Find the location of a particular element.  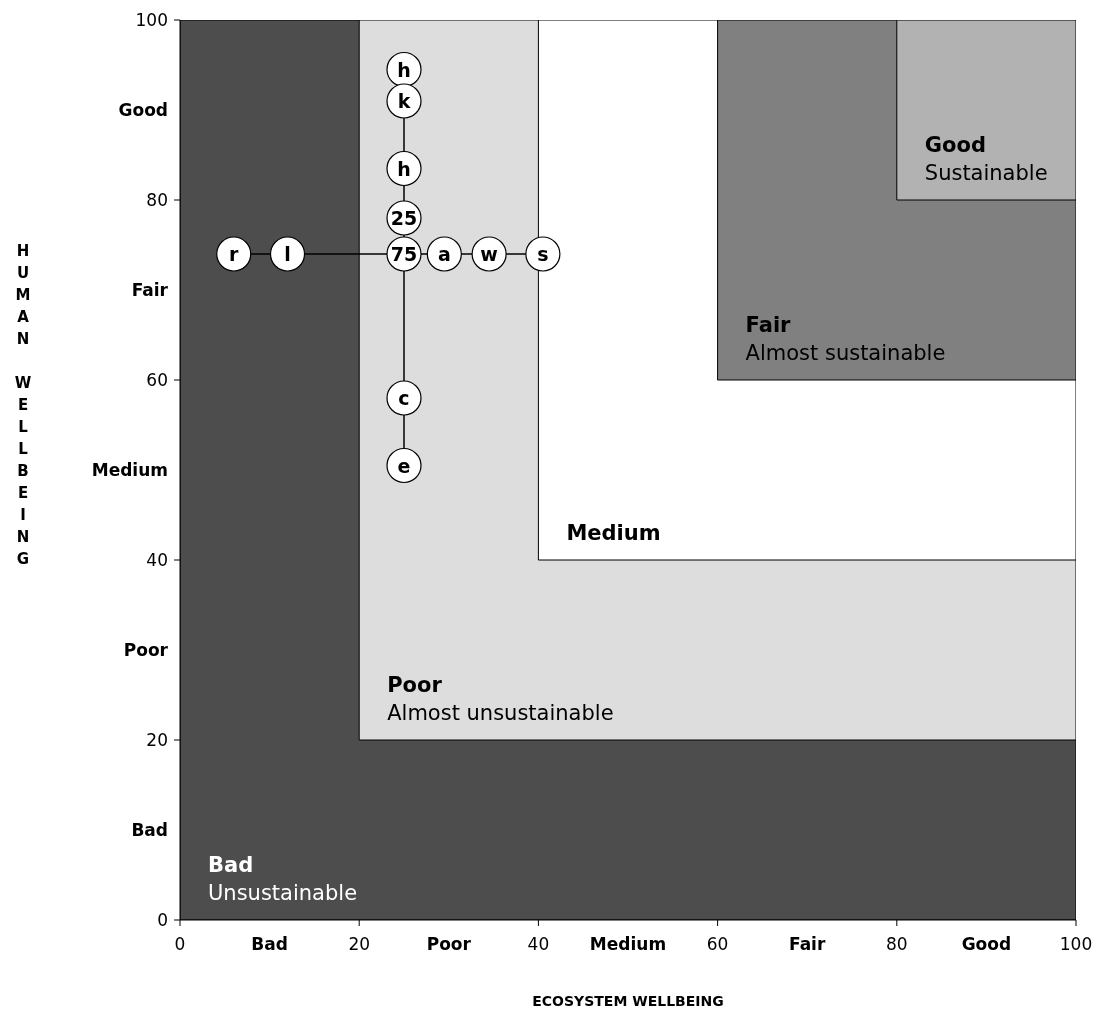

annotation: 75 is located at coordinates (404, 254).